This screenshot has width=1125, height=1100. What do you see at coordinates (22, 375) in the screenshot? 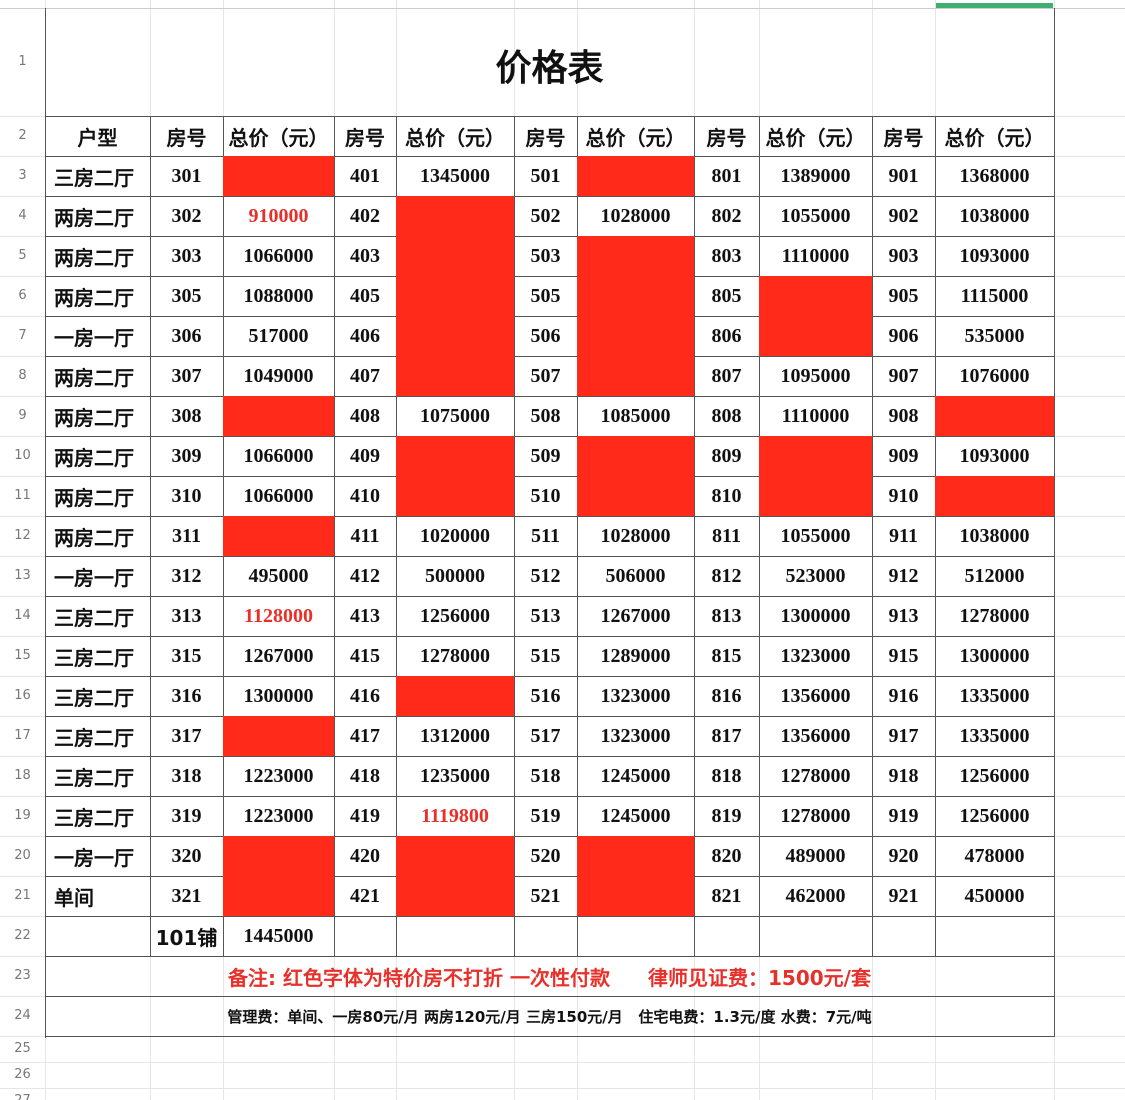
I see `row-number: 8` at bounding box center [22, 375].